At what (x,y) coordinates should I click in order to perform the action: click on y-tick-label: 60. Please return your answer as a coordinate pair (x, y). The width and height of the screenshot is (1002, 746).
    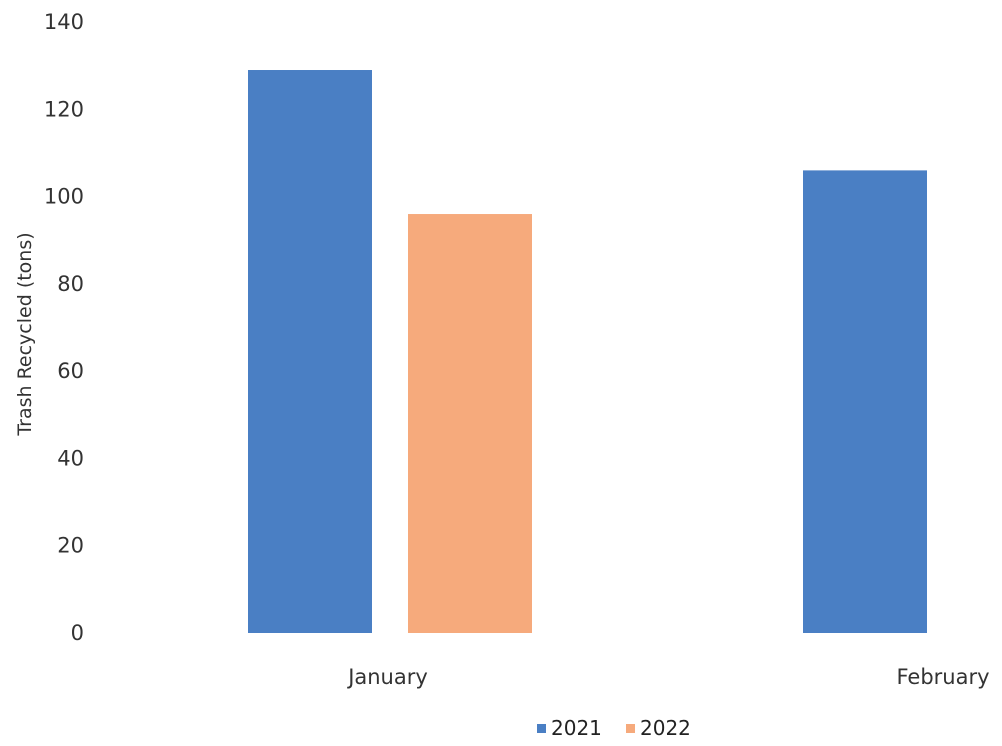
    Looking at the image, I should click on (70, 371).